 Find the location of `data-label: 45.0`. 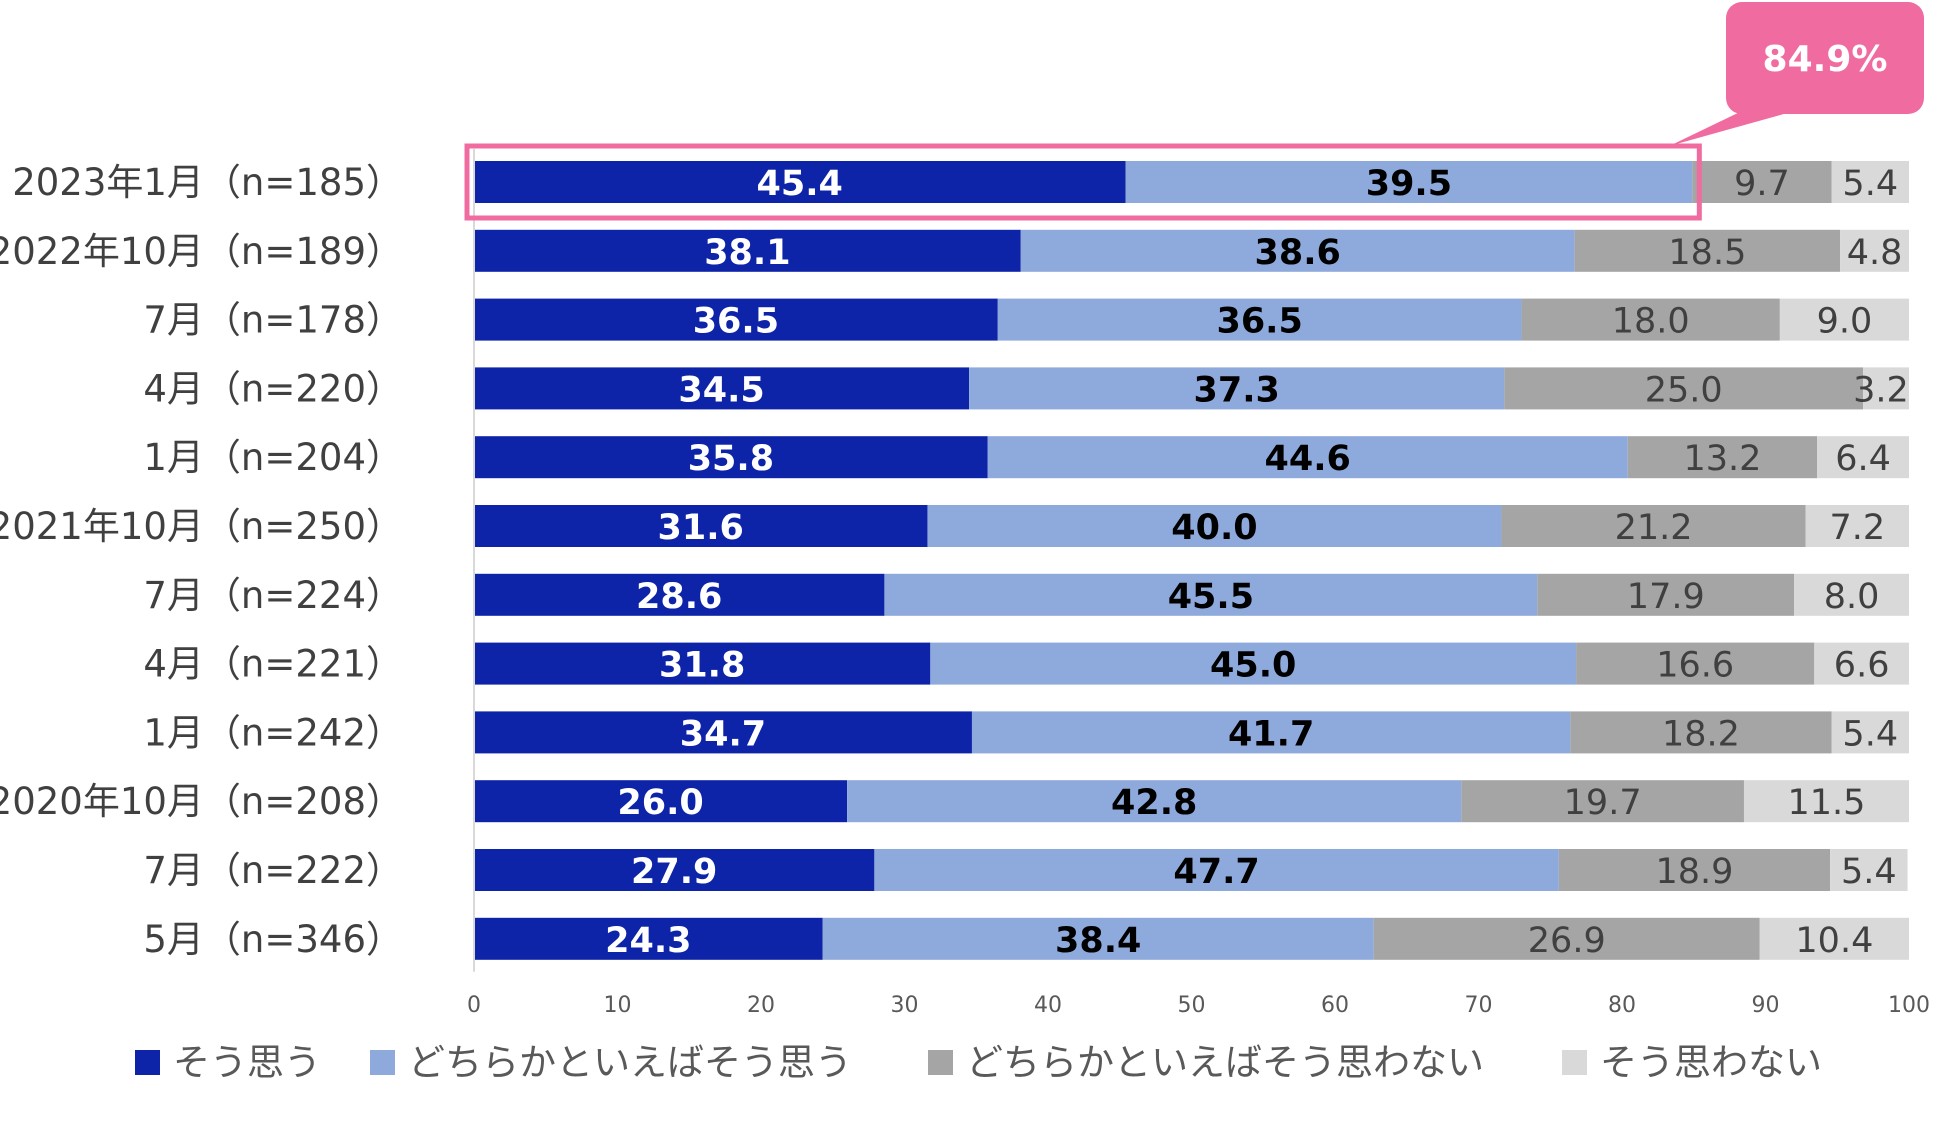

data-label: 45.0 is located at coordinates (1253, 666).